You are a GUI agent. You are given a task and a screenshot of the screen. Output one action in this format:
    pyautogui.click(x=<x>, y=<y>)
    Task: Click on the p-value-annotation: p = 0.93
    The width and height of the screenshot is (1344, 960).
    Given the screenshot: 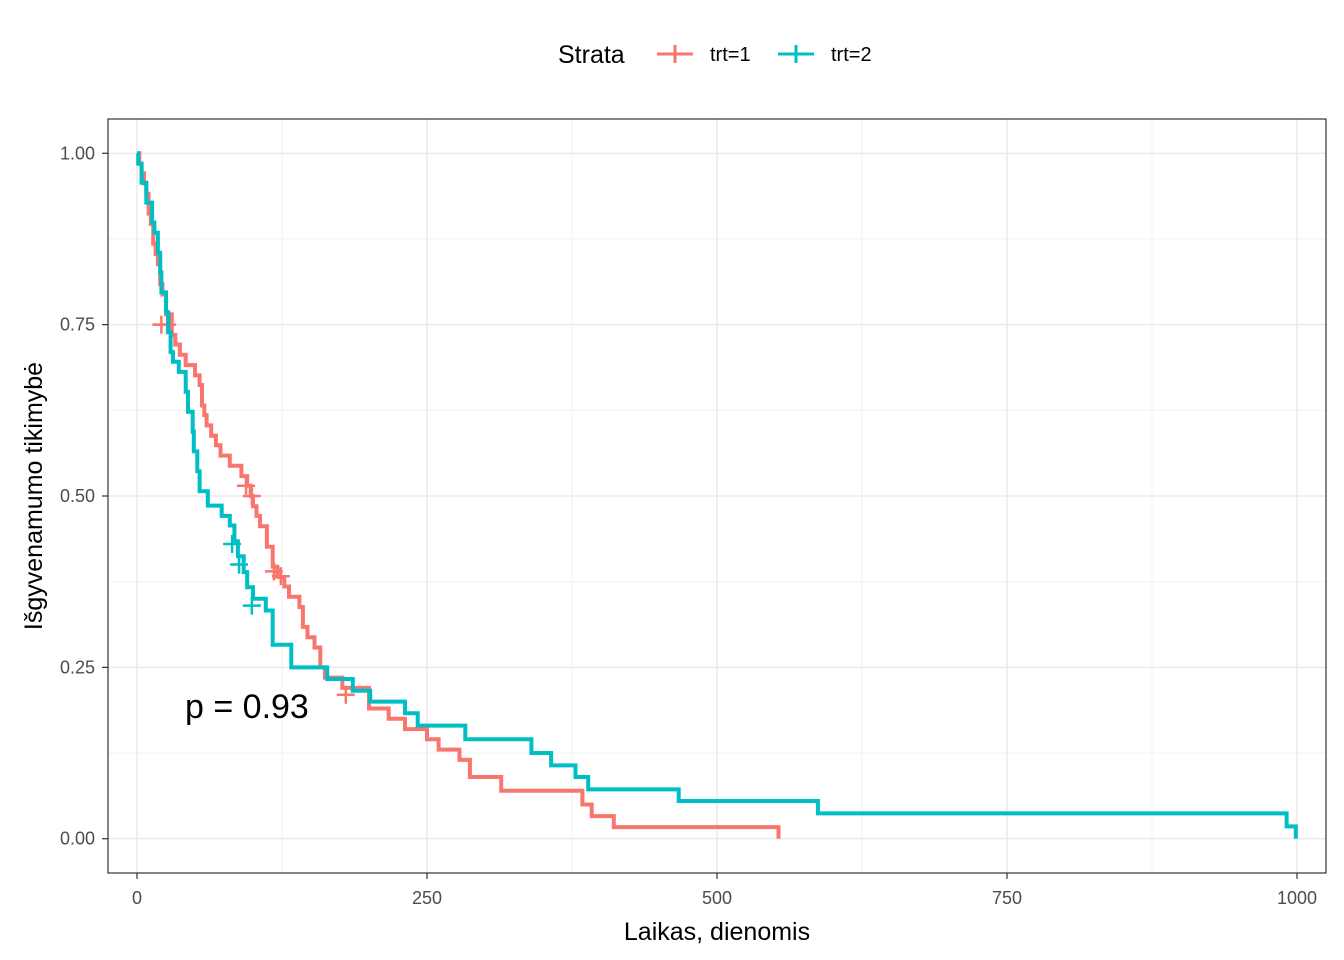 What is the action you would take?
    pyautogui.click(x=247, y=707)
    